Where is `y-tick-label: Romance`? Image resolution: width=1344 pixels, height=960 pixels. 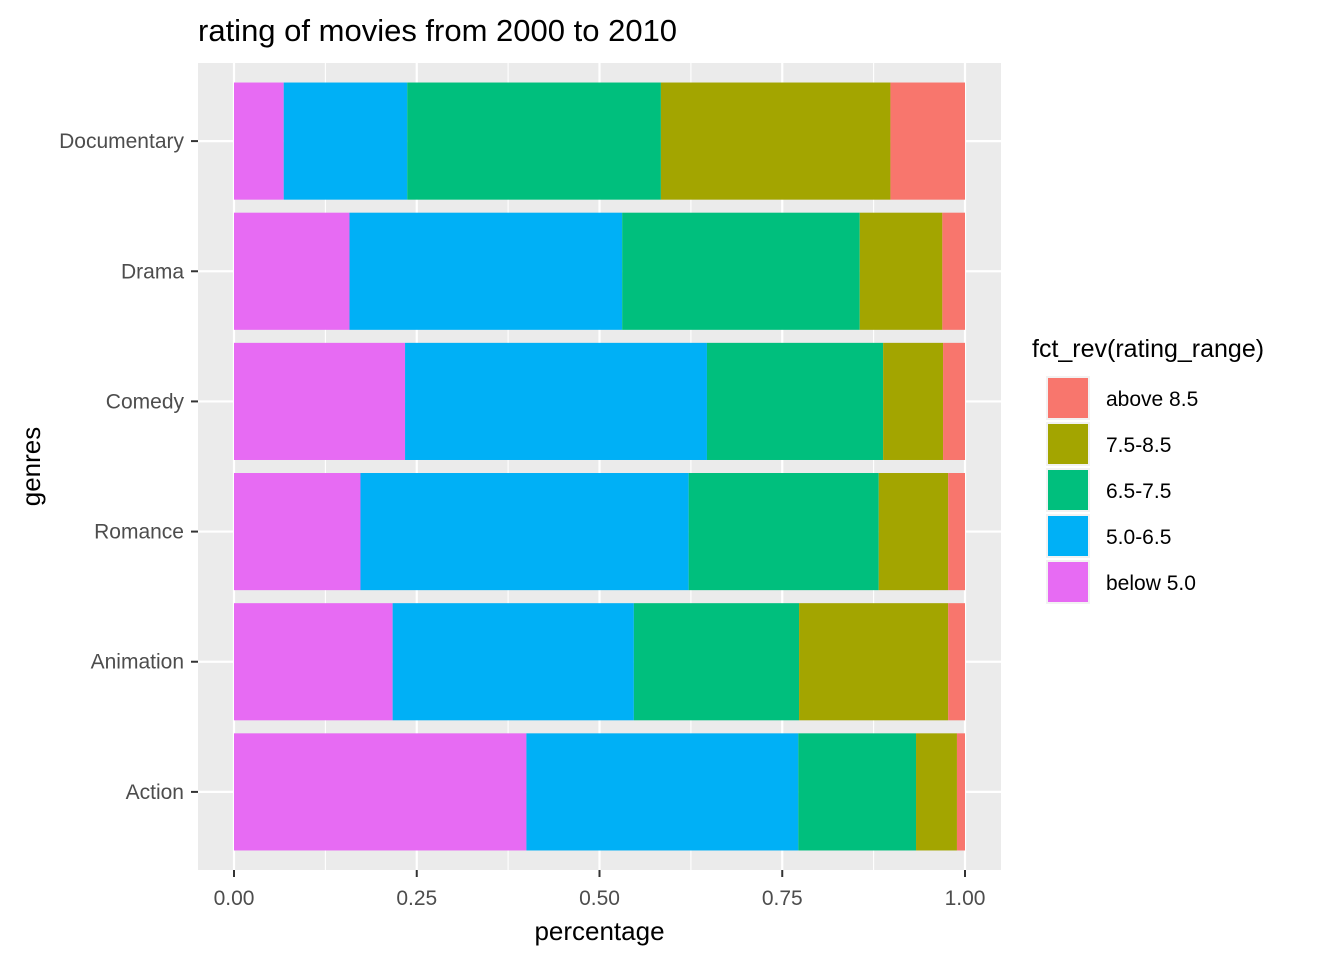
y-tick-label: Romance is located at coordinates (139, 532).